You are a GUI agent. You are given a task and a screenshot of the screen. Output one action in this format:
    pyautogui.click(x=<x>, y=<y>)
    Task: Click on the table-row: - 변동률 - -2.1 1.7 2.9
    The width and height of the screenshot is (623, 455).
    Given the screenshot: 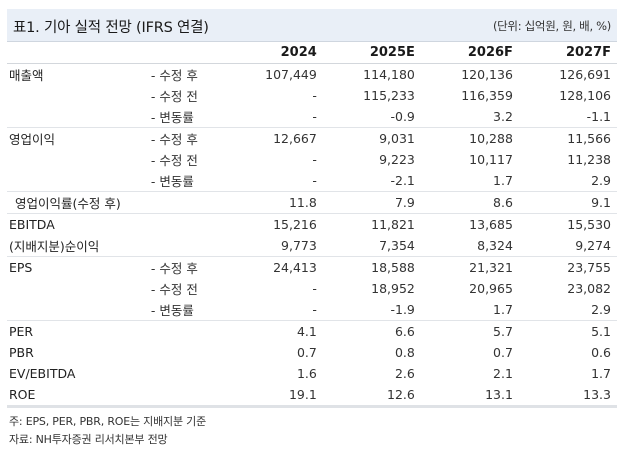 What is the action you would take?
    pyautogui.click(x=312, y=181)
    